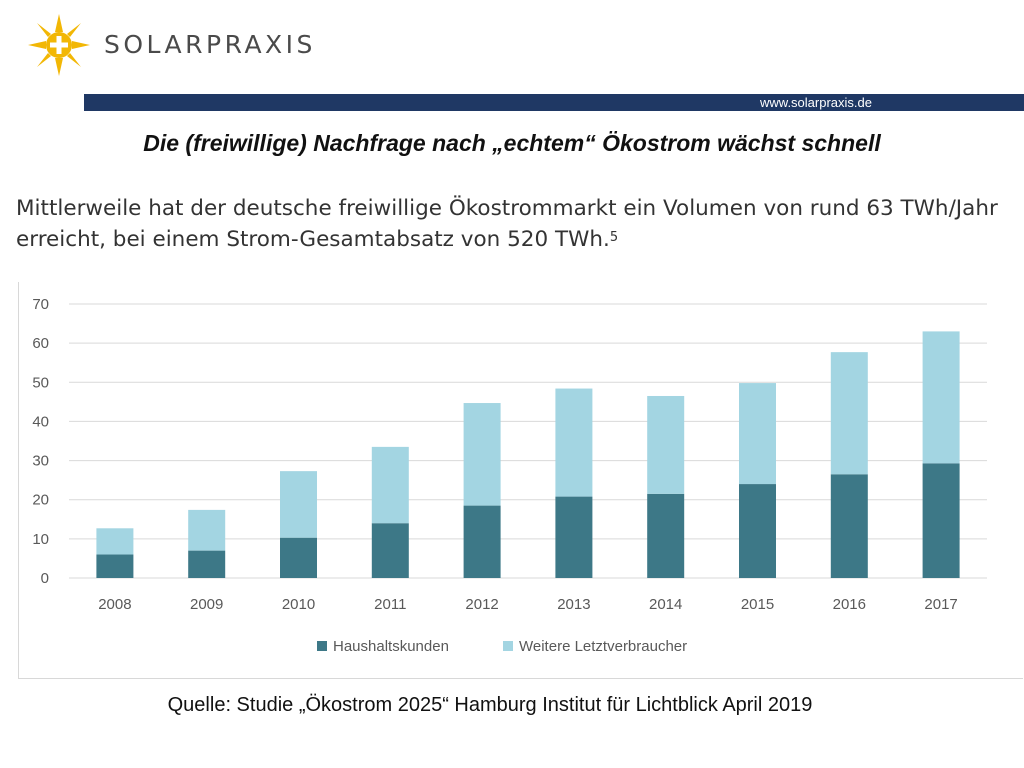 The image size is (1024, 768). What do you see at coordinates (298, 557) in the screenshot?
I see `bar-haushaltskunden-2010` at bounding box center [298, 557].